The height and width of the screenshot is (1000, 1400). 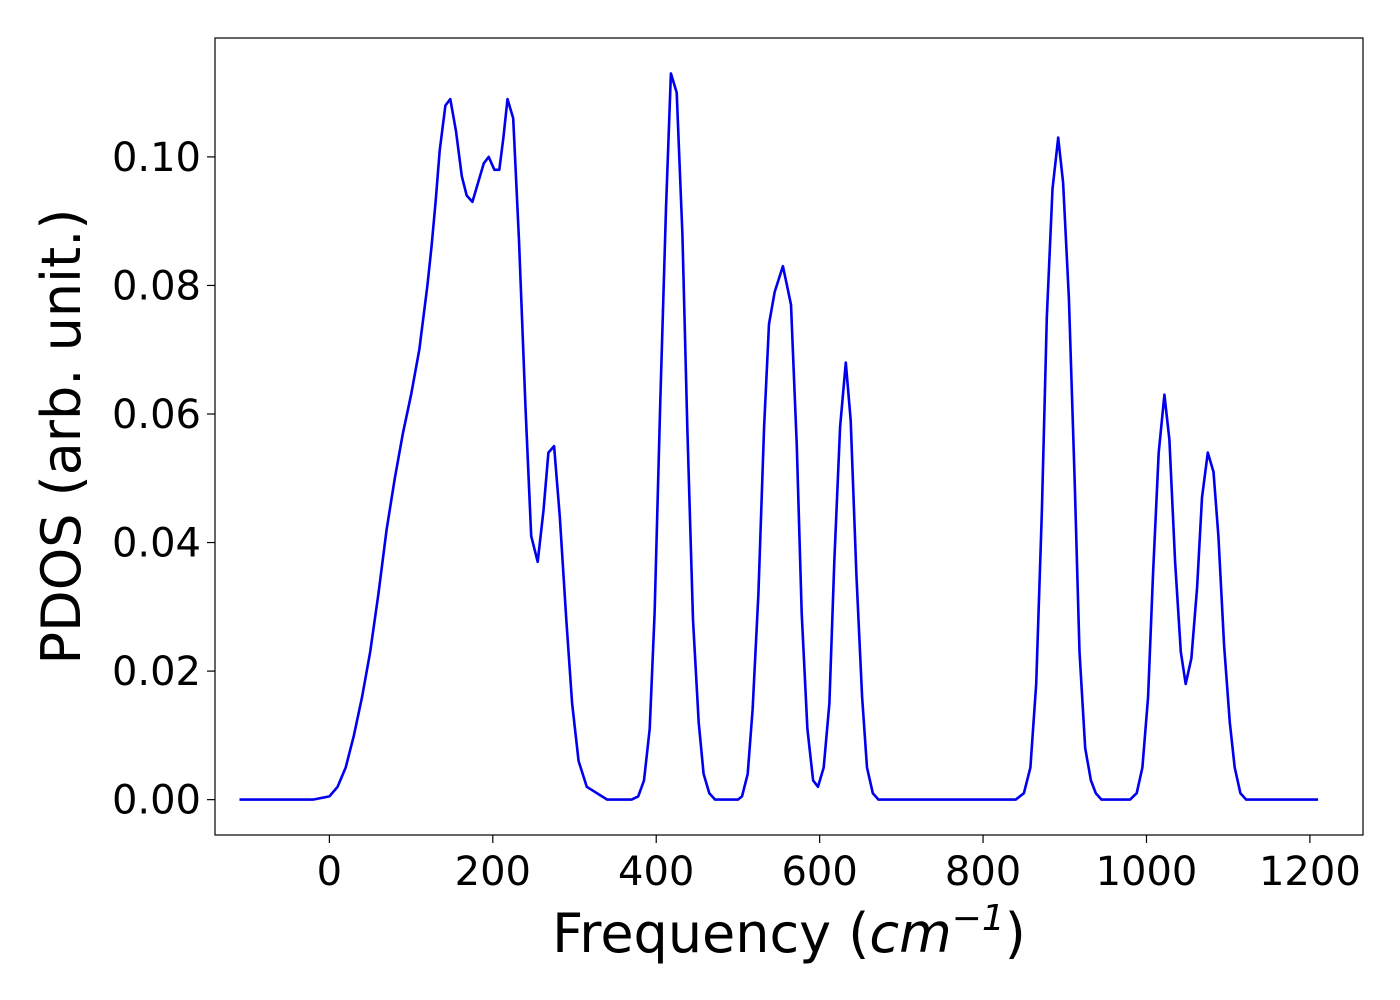 I want to click on x-axis-label: Frequency (cm−1), so click(x=789, y=931).